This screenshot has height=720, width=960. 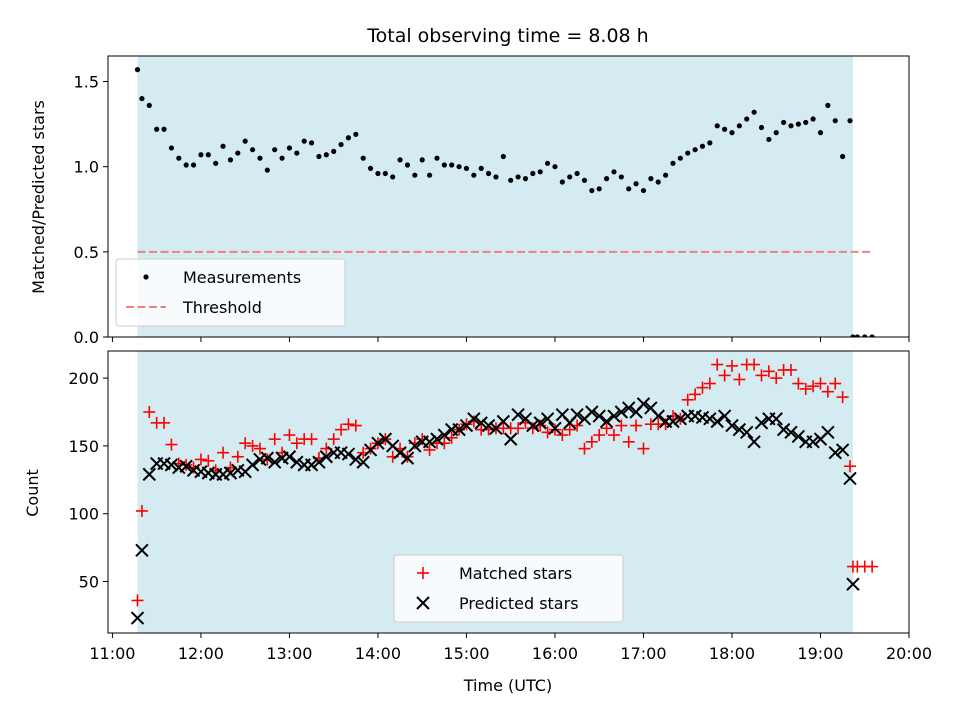 What do you see at coordinates (86, 82) in the screenshot?
I see `top-y-tick-label: 1.5` at bounding box center [86, 82].